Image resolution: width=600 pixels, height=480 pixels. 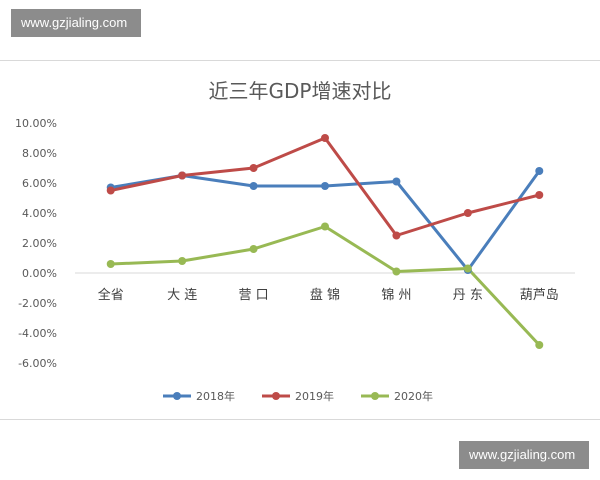 What do you see at coordinates (76, 23) in the screenshot?
I see `watermark-top: www.gzjialing.com` at bounding box center [76, 23].